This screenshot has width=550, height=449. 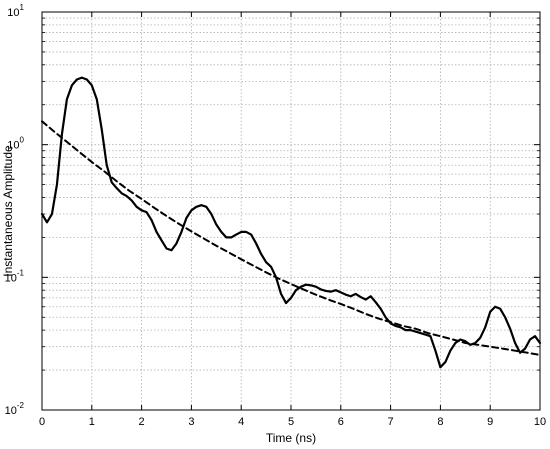 What do you see at coordinates (291, 422) in the screenshot?
I see `x-tick-label: 5` at bounding box center [291, 422].